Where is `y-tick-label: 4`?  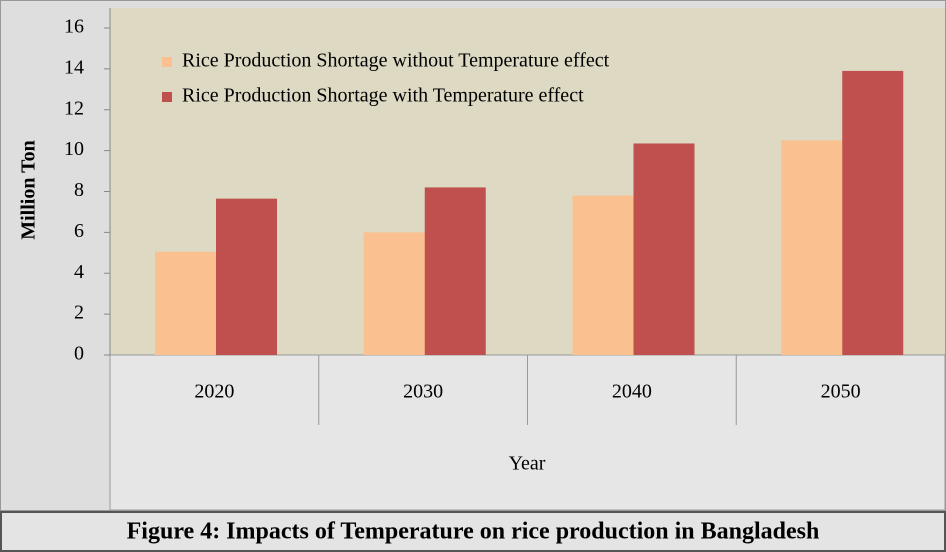
y-tick-label: 4 is located at coordinates (79, 272).